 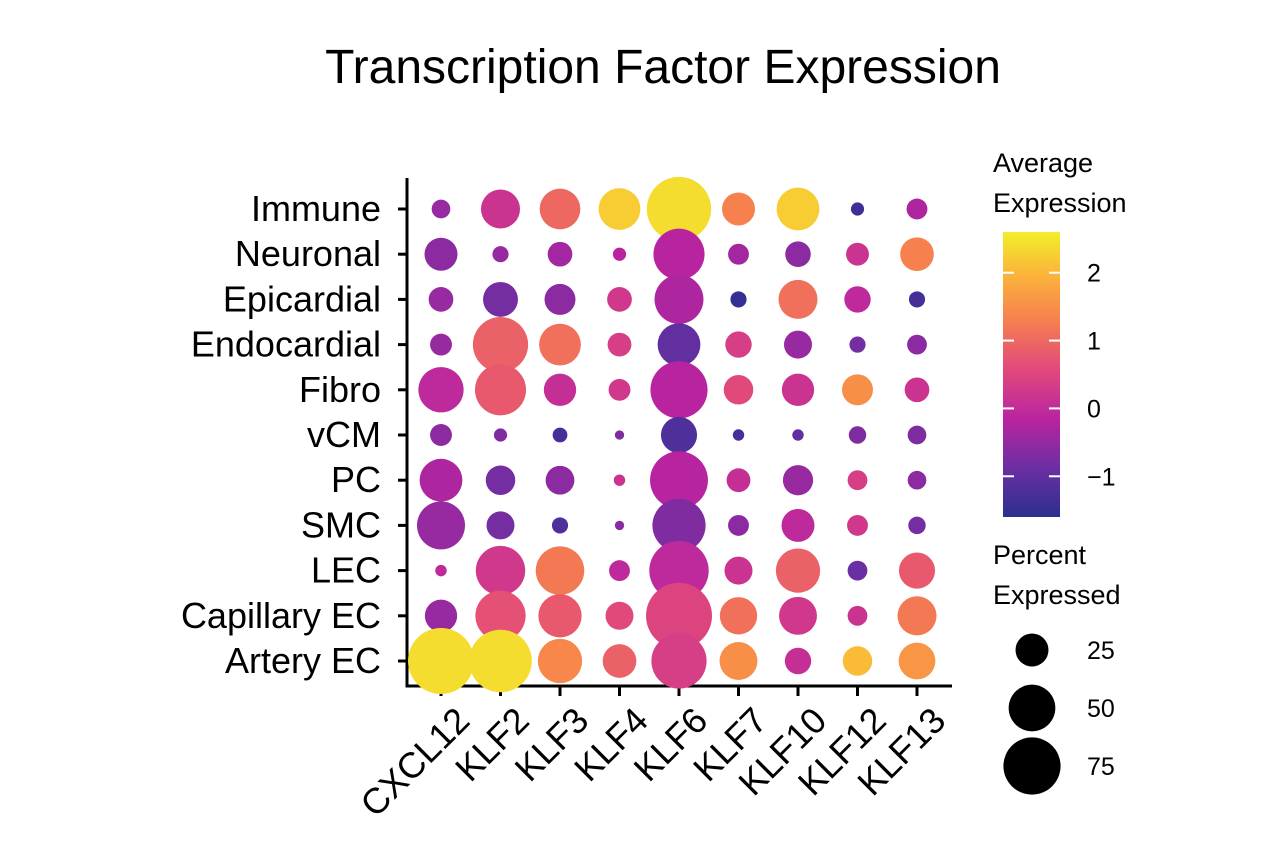 What do you see at coordinates (619, 571) in the screenshot?
I see `dot-lec-klf4` at bounding box center [619, 571].